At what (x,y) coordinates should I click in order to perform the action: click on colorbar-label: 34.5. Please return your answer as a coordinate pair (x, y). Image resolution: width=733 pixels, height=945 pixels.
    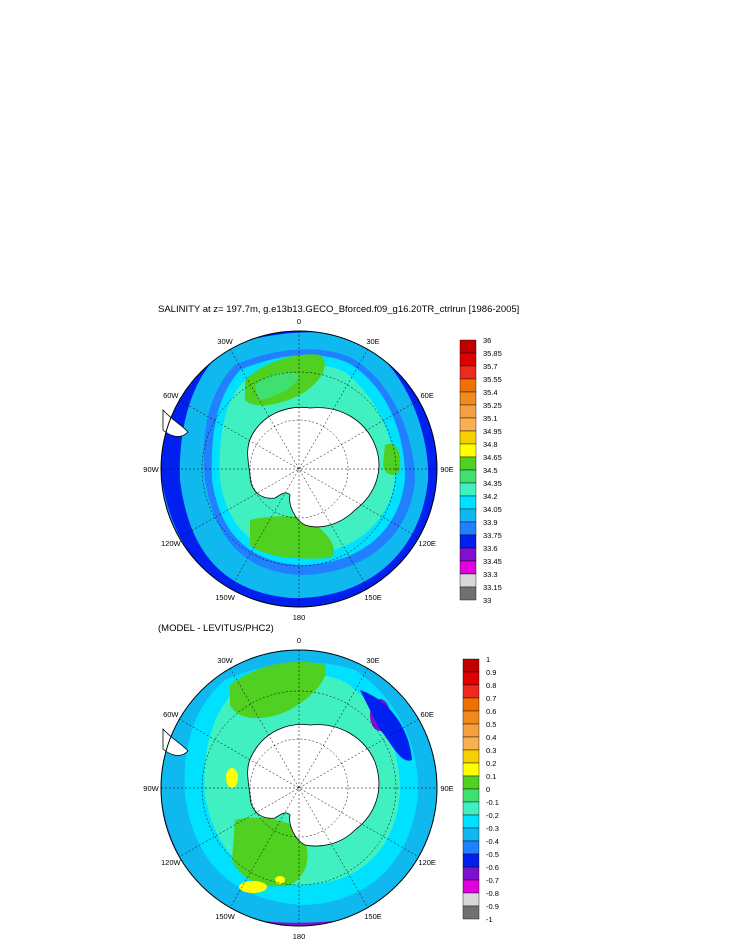
    Looking at the image, I should click on (490, 470).